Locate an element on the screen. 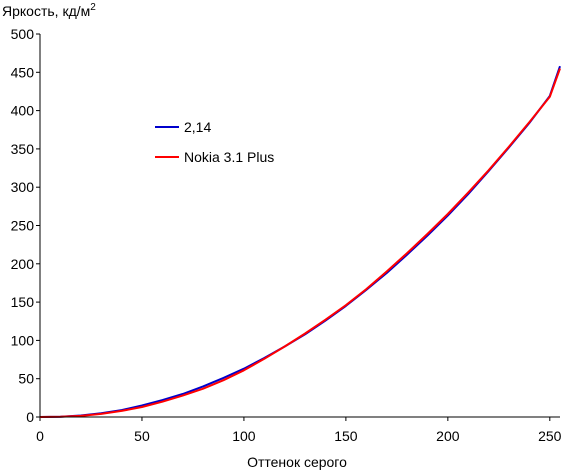 The image size is (563, 470). y-tick-label: 350 is located at coordinates (23, 149).